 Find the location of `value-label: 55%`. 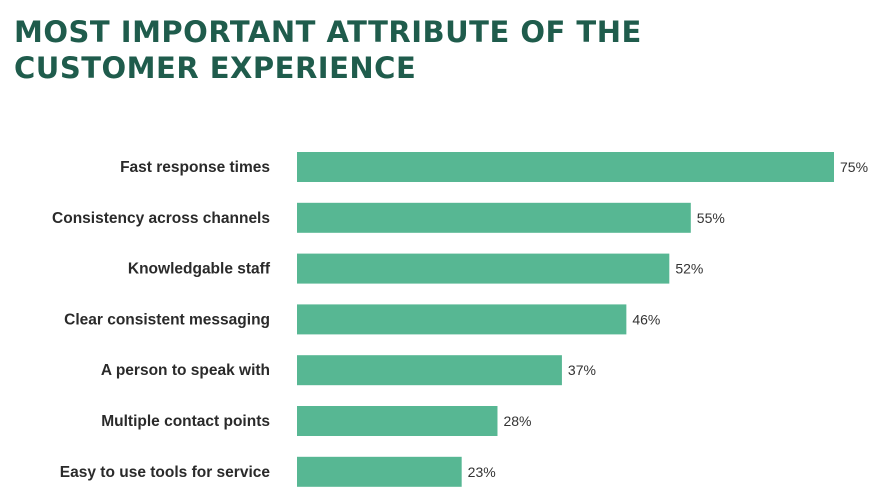

value-label: 55% is located at coordinates (711, 218).